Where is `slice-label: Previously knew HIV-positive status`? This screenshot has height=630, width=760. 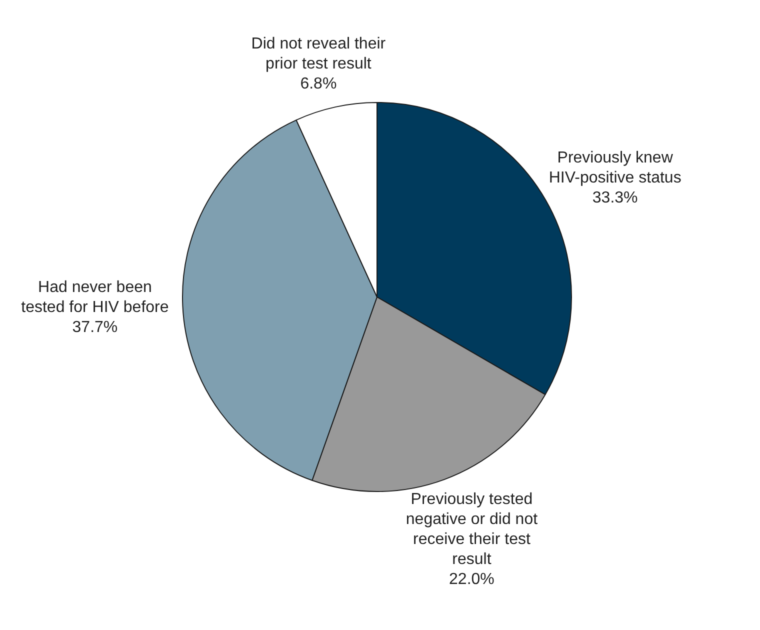 slice-label: Previously knew HIV-positive status is located at coordinates (615, 167).